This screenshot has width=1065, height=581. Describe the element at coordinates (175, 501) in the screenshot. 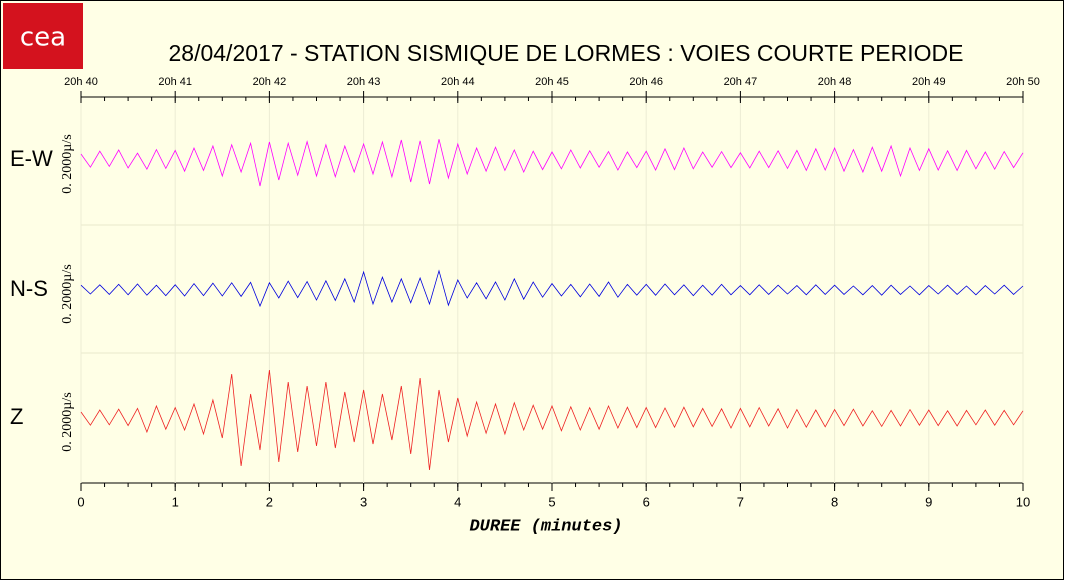

I see `x-tick-label: 1` at that location.